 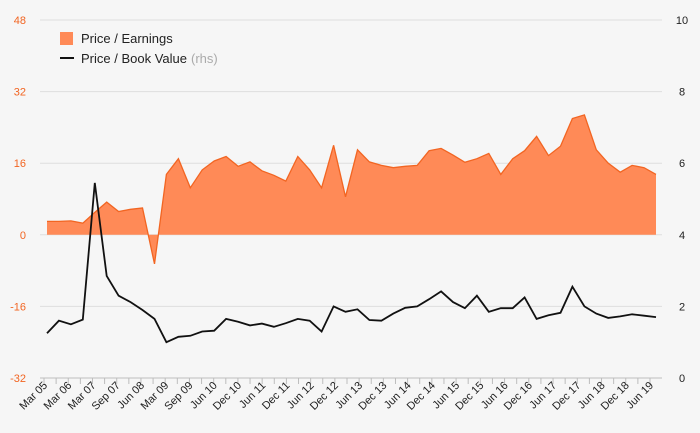 I want to click on y-left-tick-label: -16, so click(x=18, y=307).